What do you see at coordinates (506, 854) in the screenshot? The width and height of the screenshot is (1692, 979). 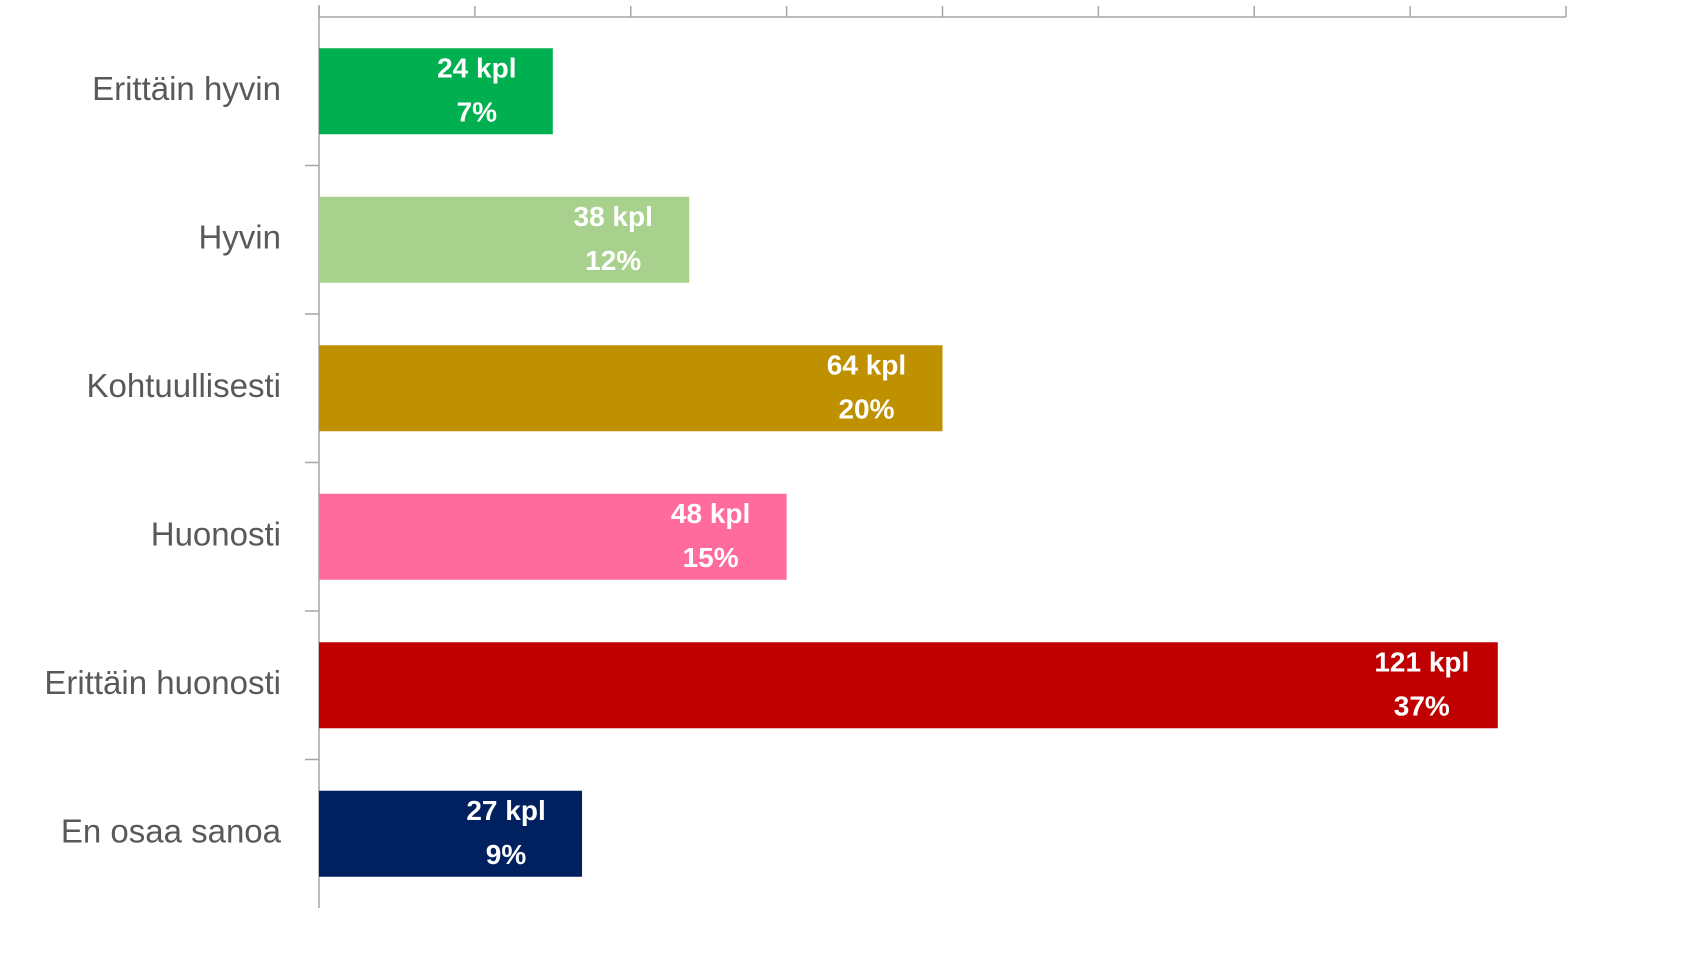 I see `percent-label: 9%` at bounding box center [506, 854].